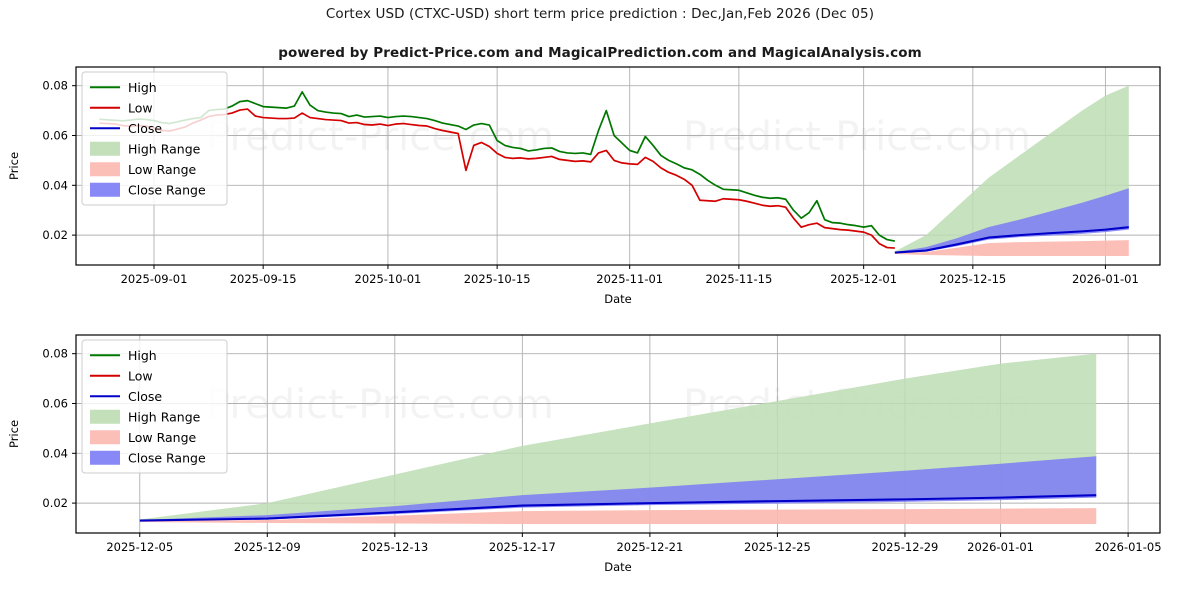  Describe the element at coordinates (629, 279) in the screenshot. I see `x-tick-label: 2025-11-01` at that location.